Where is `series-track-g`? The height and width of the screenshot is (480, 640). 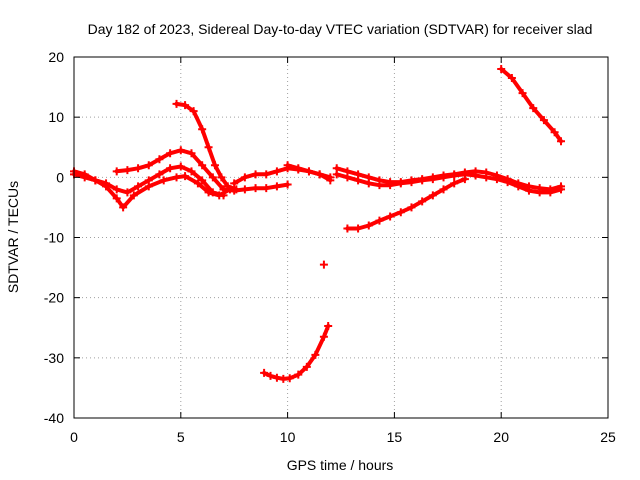 series-track-g is located at coordinates (309, 173).